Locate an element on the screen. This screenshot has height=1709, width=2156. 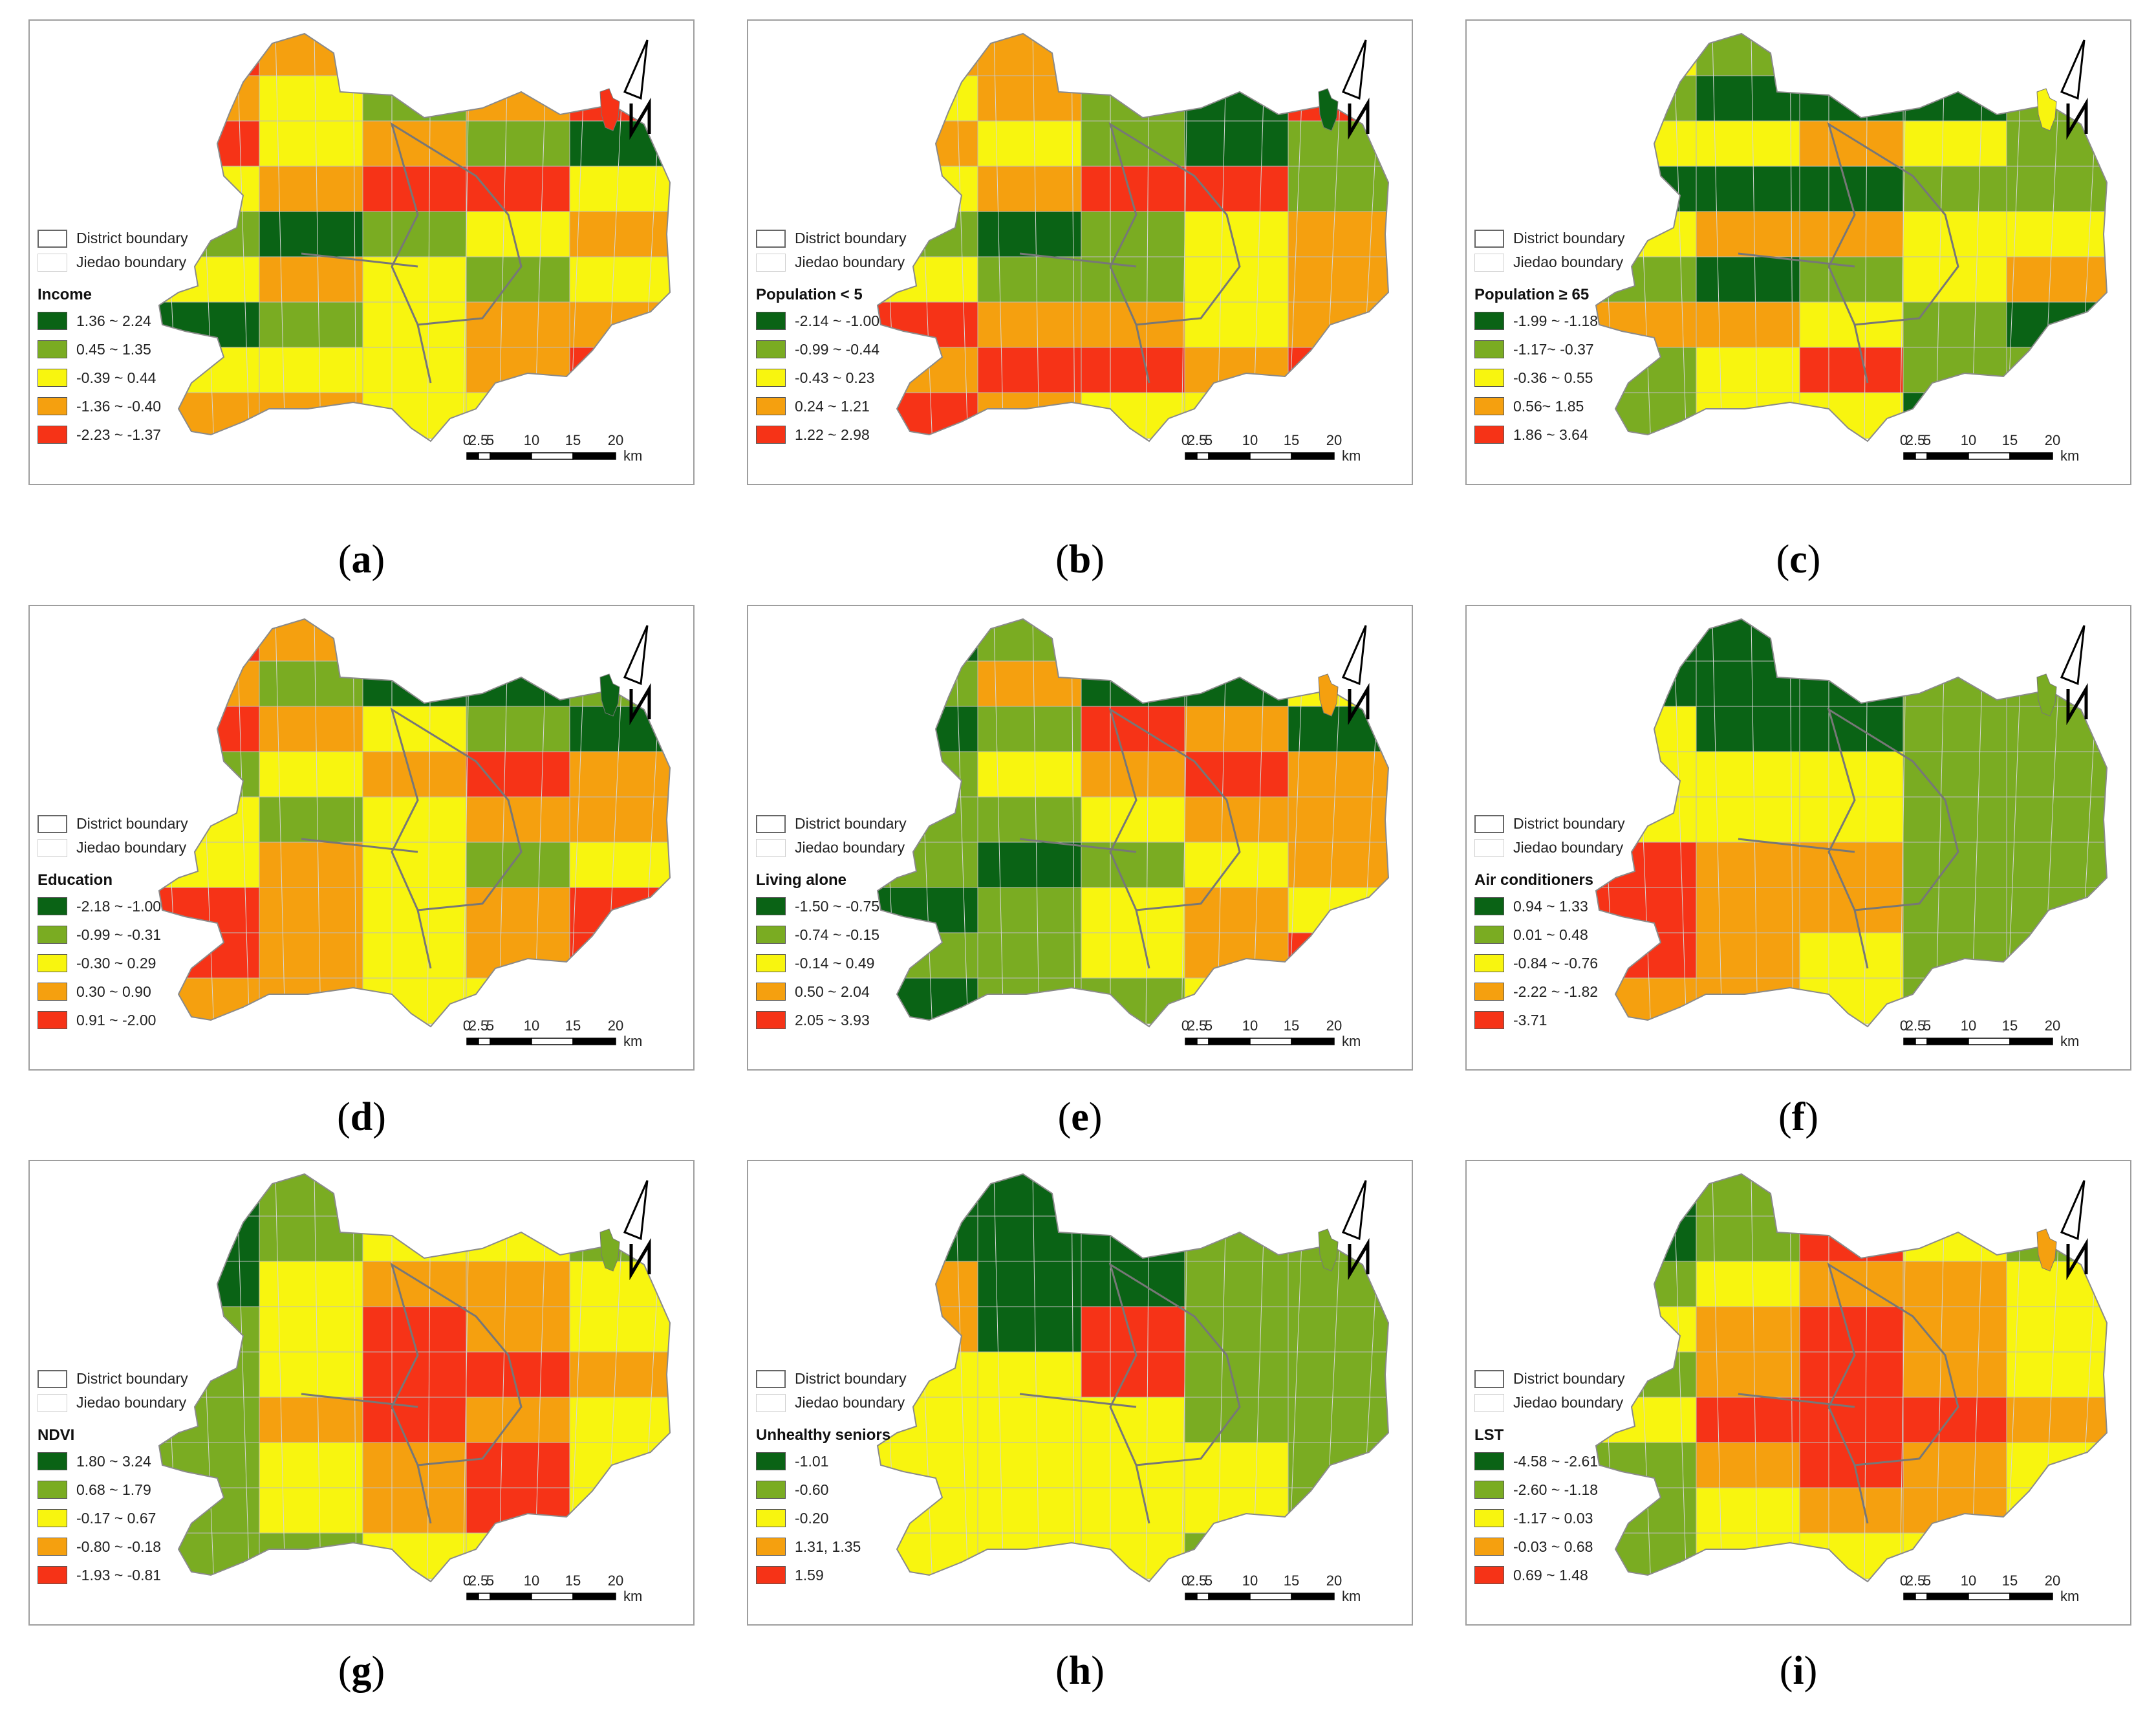
legend-class-5: 1.86 ~ 3.64 is located at coordinates (1550, 434).